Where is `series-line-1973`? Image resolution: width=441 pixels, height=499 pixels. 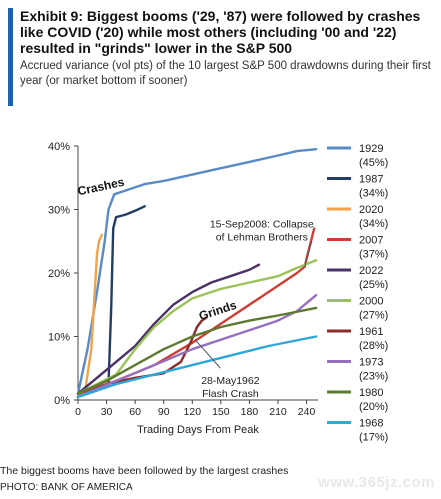 series-line-1973 is located at coordinates (197, 346).